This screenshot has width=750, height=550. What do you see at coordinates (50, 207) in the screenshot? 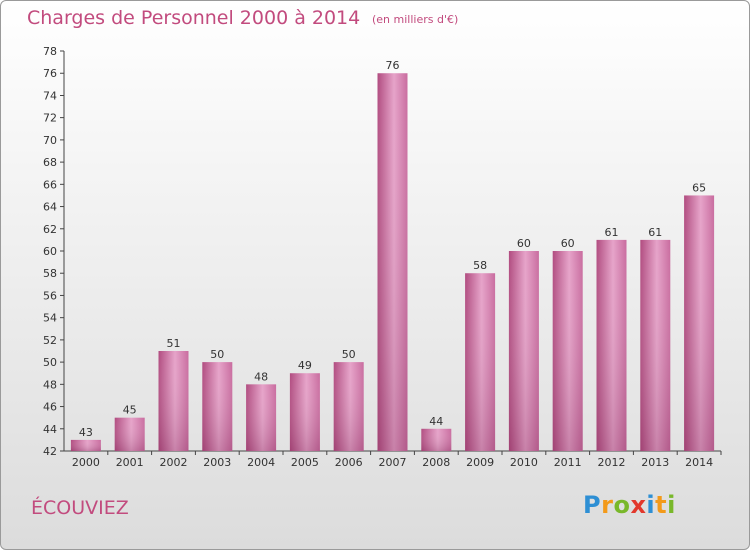
I see `y-tick-label: 64` at bounding box center [50, 207].